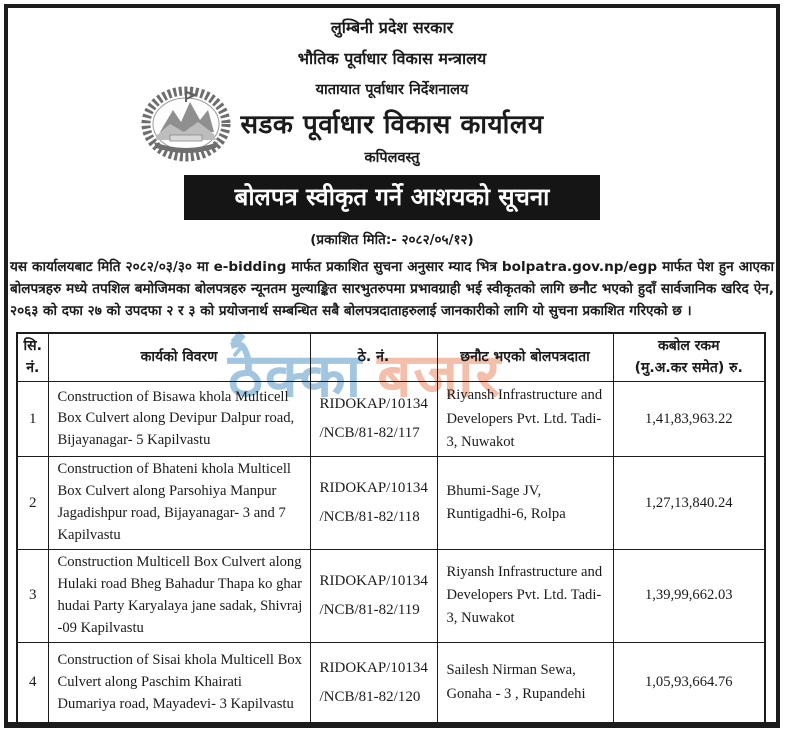 The height and width of the screenshot is (731, 785). Describe the element at coordinates (373, 357) in the screenshot. I see `col-header-contract: ठे. नं.` at that location.